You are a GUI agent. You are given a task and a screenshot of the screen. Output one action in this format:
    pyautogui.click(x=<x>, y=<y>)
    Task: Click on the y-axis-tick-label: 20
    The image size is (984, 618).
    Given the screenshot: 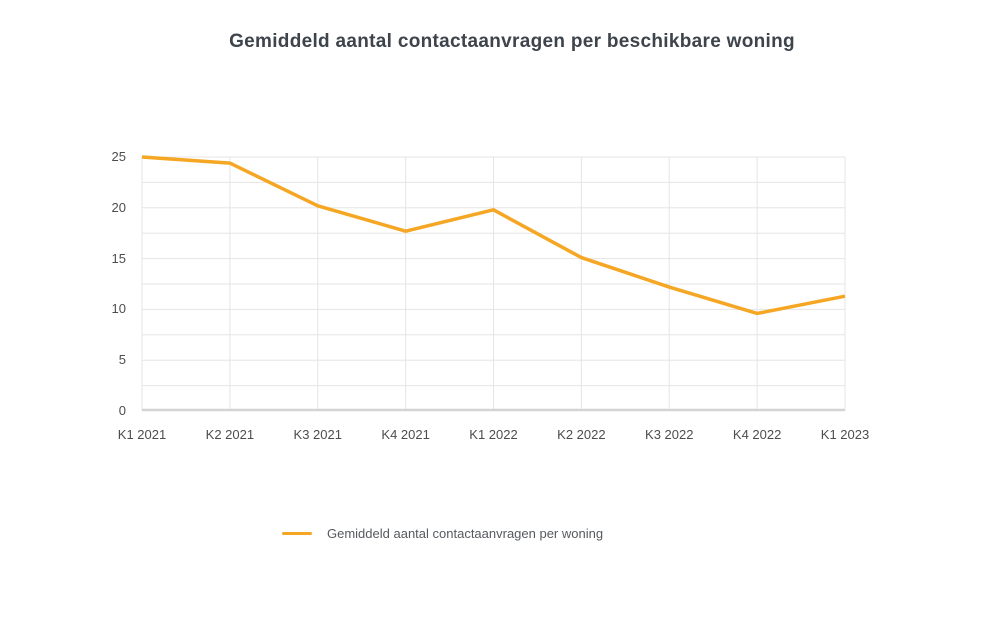 What is the action you would take?
    pyautogui.click(x=118, y=207)
    